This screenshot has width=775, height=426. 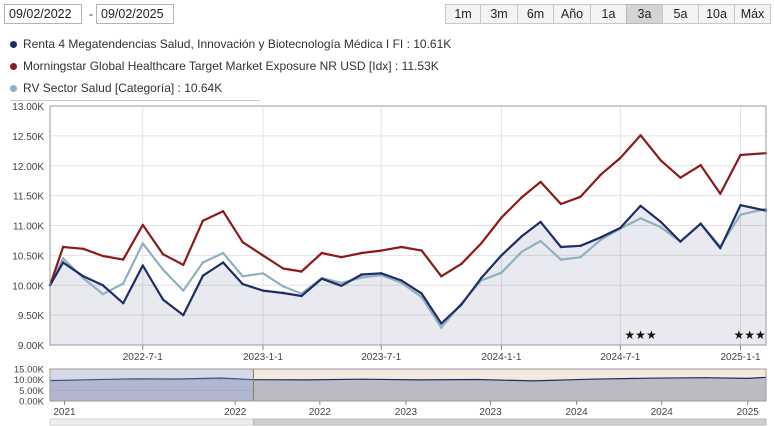 What do you see at coordinates (463, 14) in the screenshot?
I see `range-button-1m: 1m` at bounding box center [463, 14].